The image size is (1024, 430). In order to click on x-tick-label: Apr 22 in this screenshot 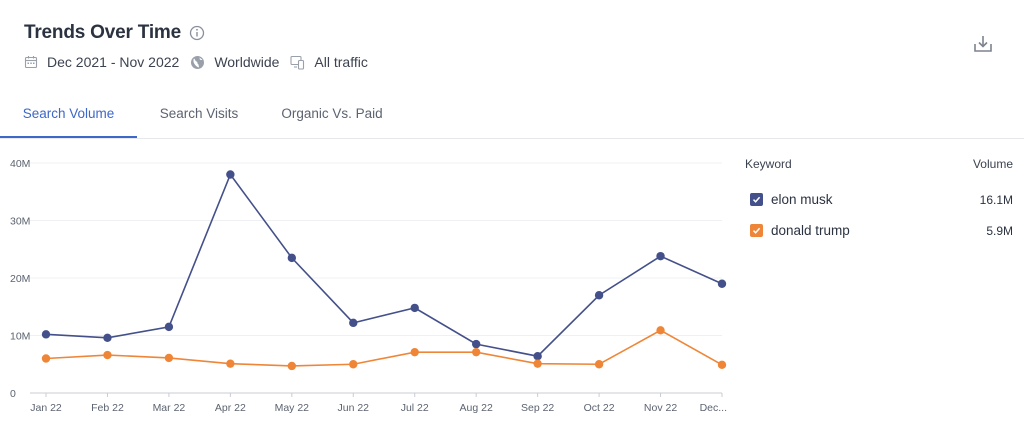, I will do `click(230, 408)`.